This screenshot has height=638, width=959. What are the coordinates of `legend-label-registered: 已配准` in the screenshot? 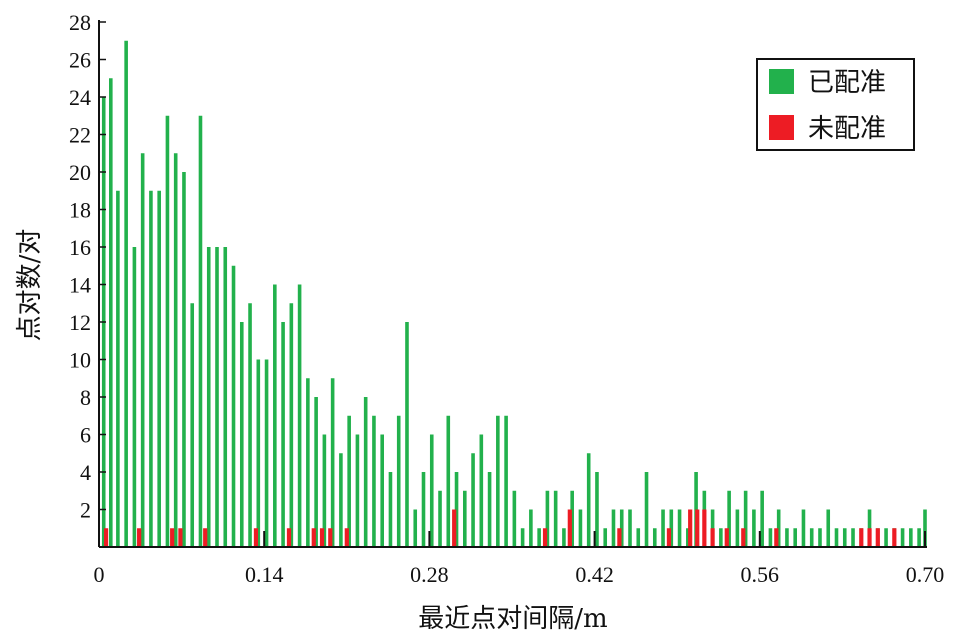 It's located at (847, 83).